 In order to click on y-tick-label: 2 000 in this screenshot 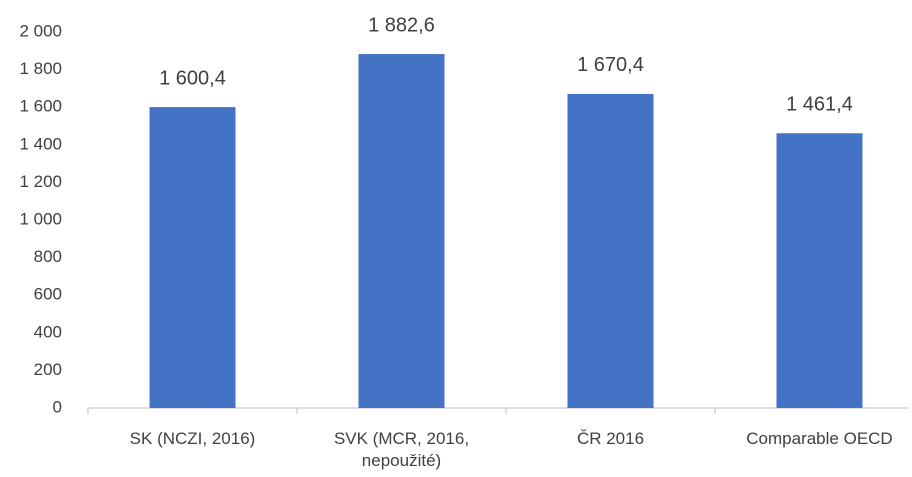, I will do `click(40, 30)`.